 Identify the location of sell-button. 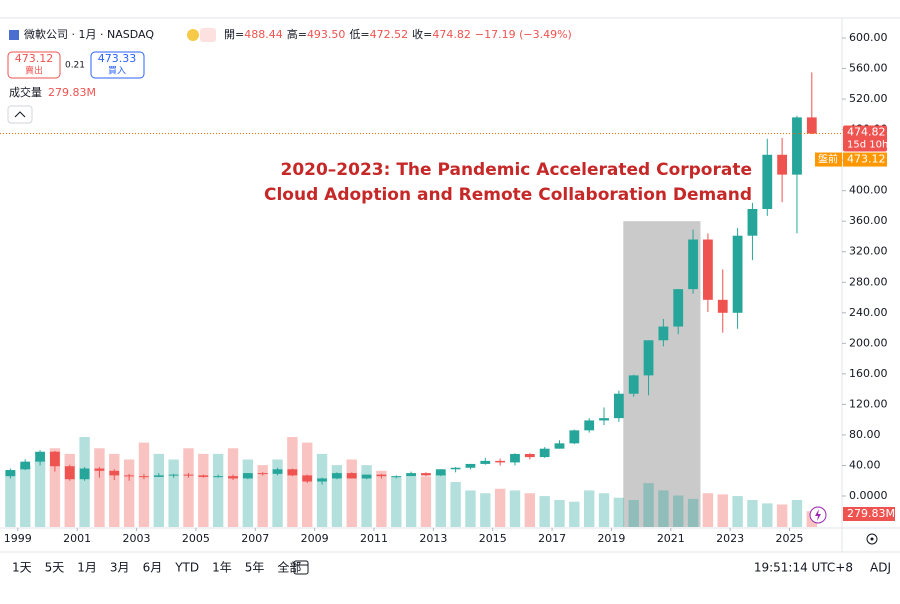
(34, 65).